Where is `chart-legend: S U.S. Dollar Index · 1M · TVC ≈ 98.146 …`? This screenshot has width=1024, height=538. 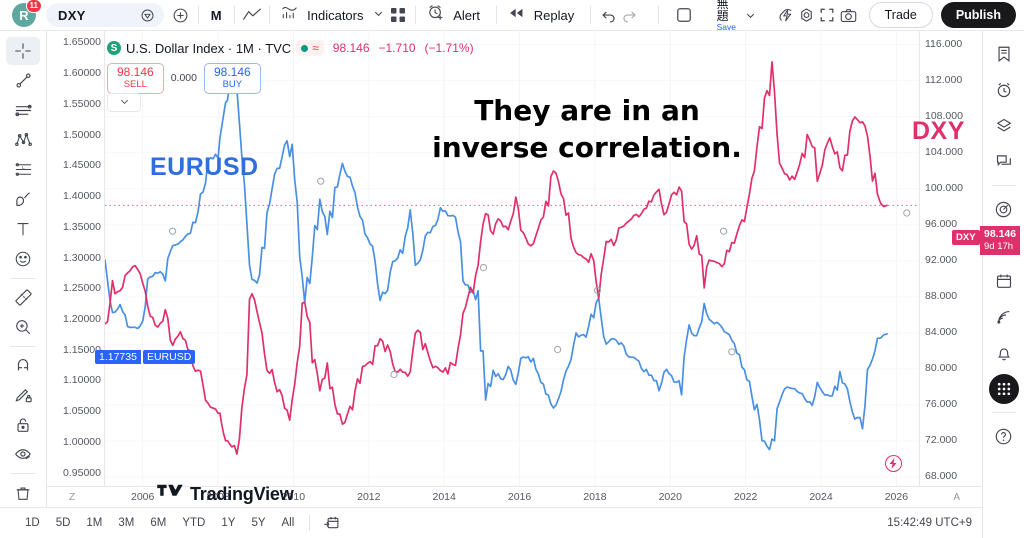
chart-legend: S U.S. Dollar Index · 1M · TVC ≈ 98.146 … is located at coordinates (290, 48).